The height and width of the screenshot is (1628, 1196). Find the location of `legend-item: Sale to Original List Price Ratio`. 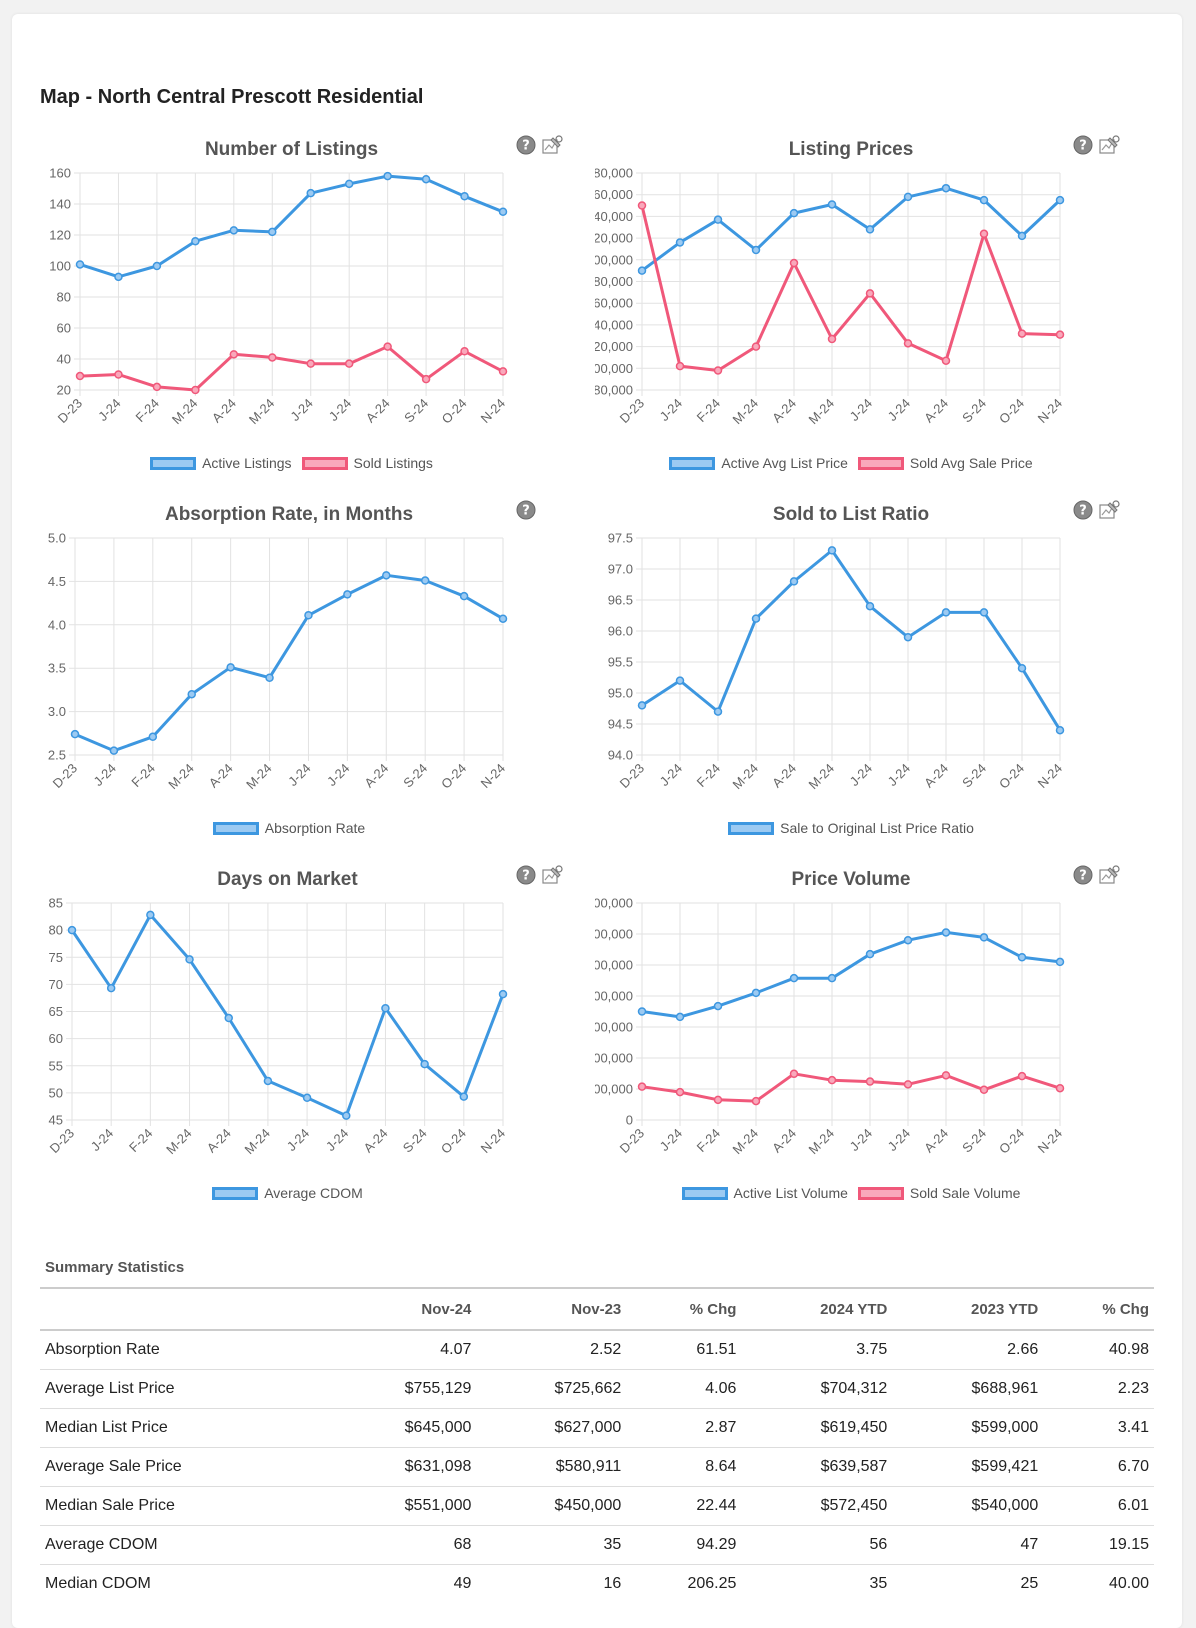

legend-item: Sale to Original List Price Ratio is located at coordinates (851, 828).